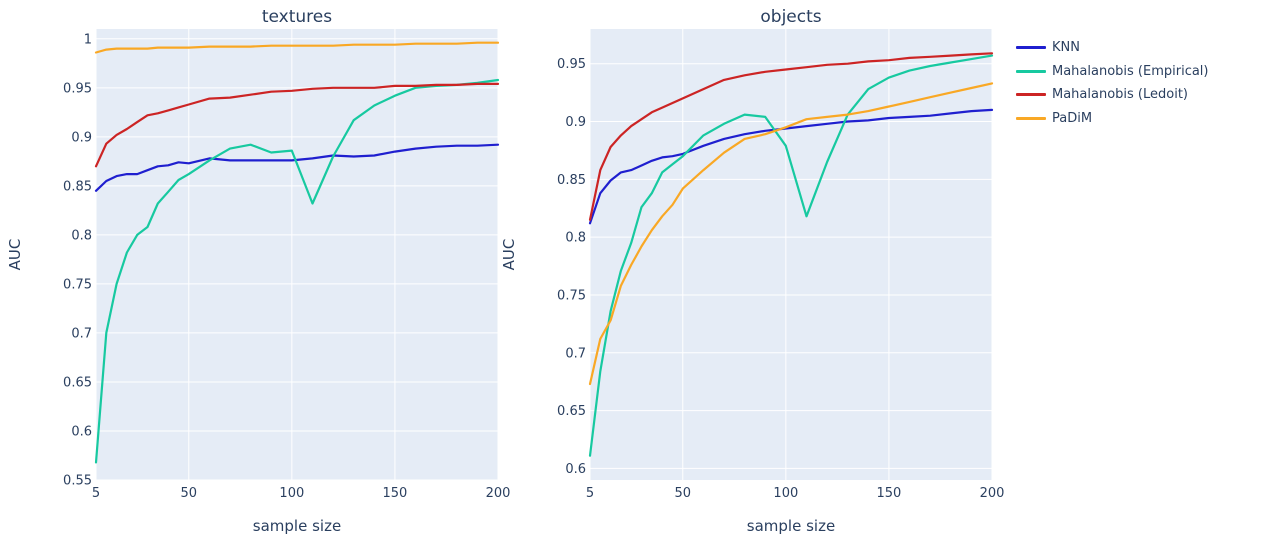 This screenshot has height=539, width=1261. What do you see at coordinates (81, 235) in the screenshot?
I see `panel-1-y-tick-label: 0.8` at bounding box center [81, 235].